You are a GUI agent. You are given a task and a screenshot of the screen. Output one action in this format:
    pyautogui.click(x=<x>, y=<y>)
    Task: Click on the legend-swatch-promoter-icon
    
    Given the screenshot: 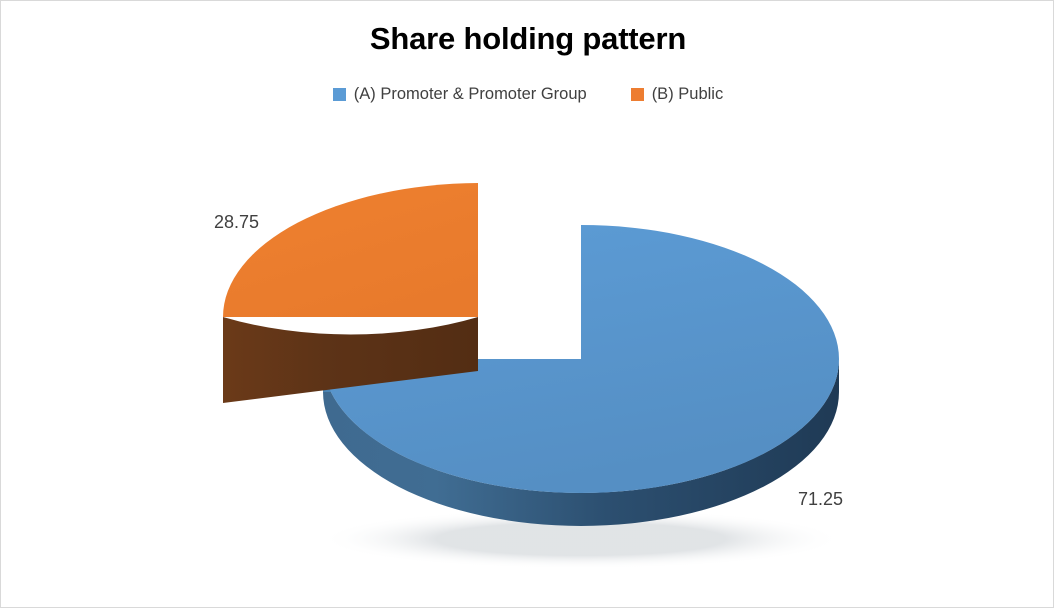 What is the action you would take?
    pyautogui.click(x=339, y=94)
    